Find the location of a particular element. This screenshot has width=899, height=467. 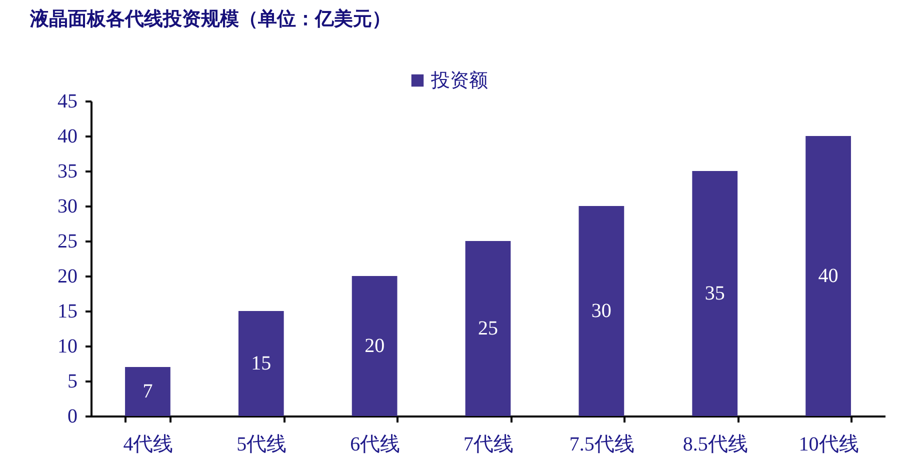

data-label: 7 is located at coordinates (147, 391).